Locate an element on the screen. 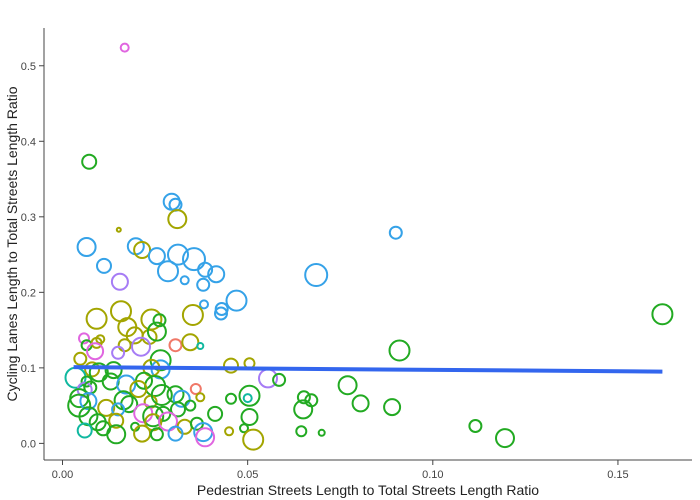 This screenshot has width=700, height=500. y-tick-label: 0.3 is located at coordinates (28, 218).